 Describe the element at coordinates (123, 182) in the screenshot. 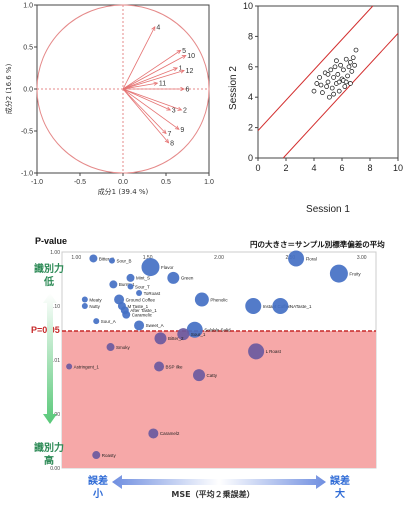

I see `pca-xtick-label: 0.0` at that location.